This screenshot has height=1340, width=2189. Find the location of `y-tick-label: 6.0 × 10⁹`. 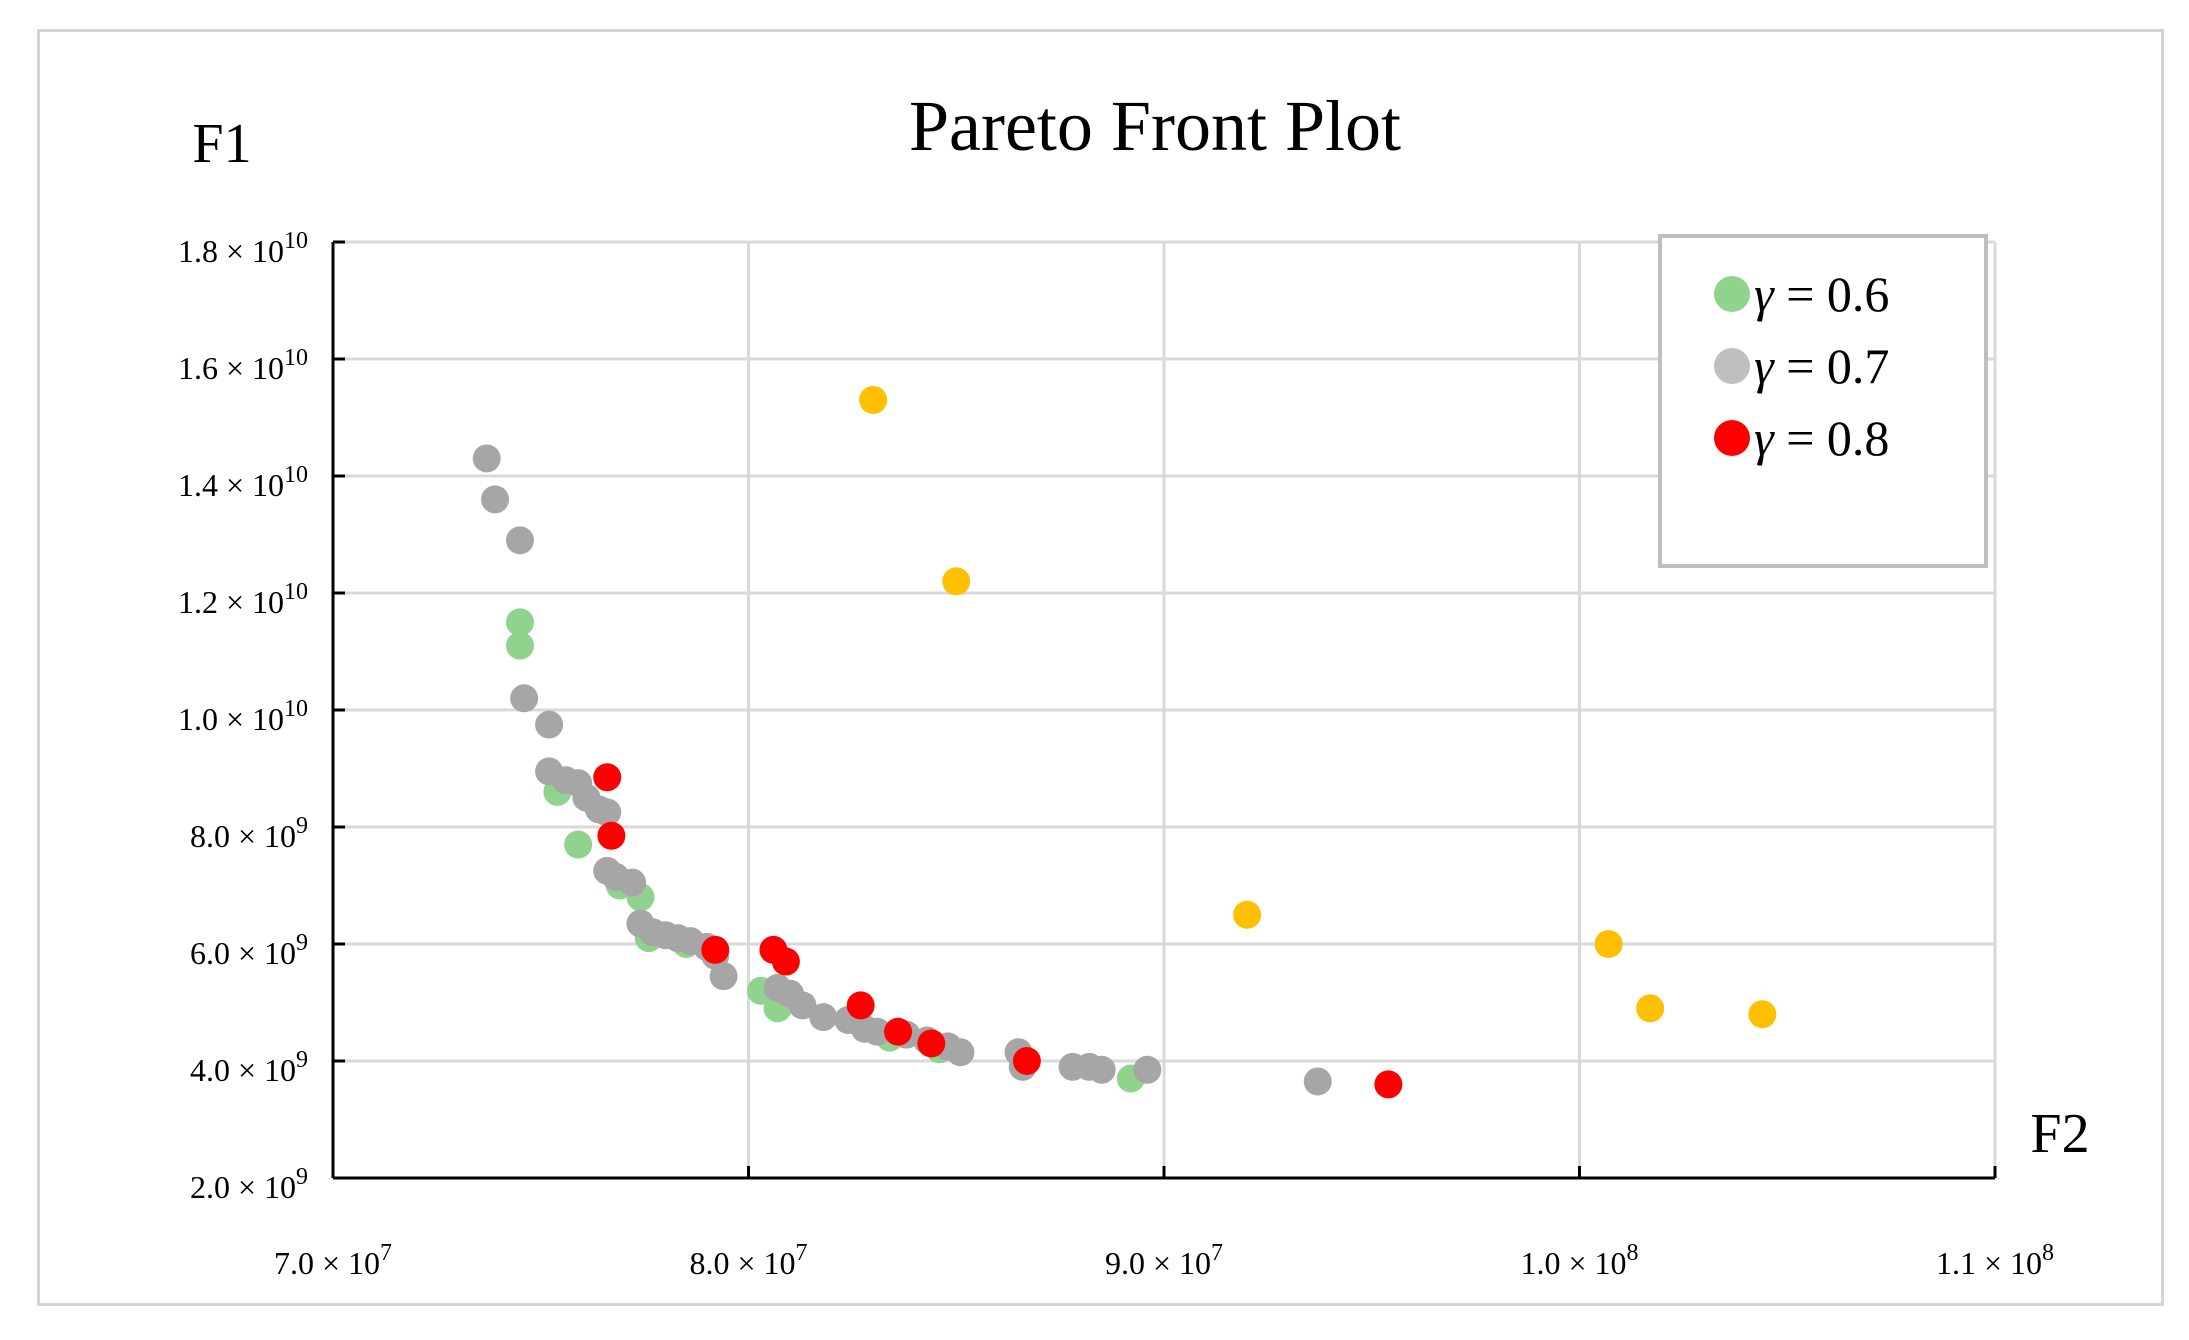

y-tick-label: 6.0 × 10⁹ is located at coordinates (249, 950).